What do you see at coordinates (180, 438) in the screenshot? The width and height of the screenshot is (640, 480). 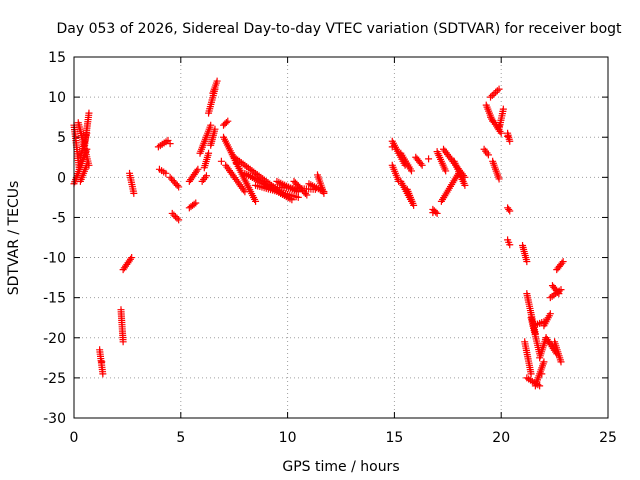 I see `x-tick-label: 5` at bounding box center [180, 438].